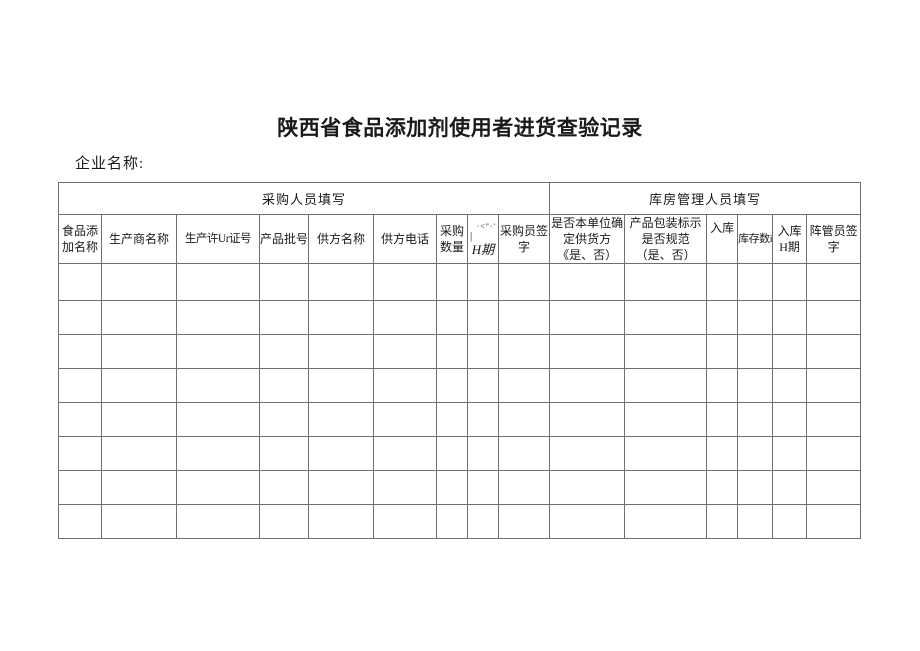 Image resolution: width=920 pixels, height=651 pixels. I want to click on garbled-date-text: H期, so click(483, 249).